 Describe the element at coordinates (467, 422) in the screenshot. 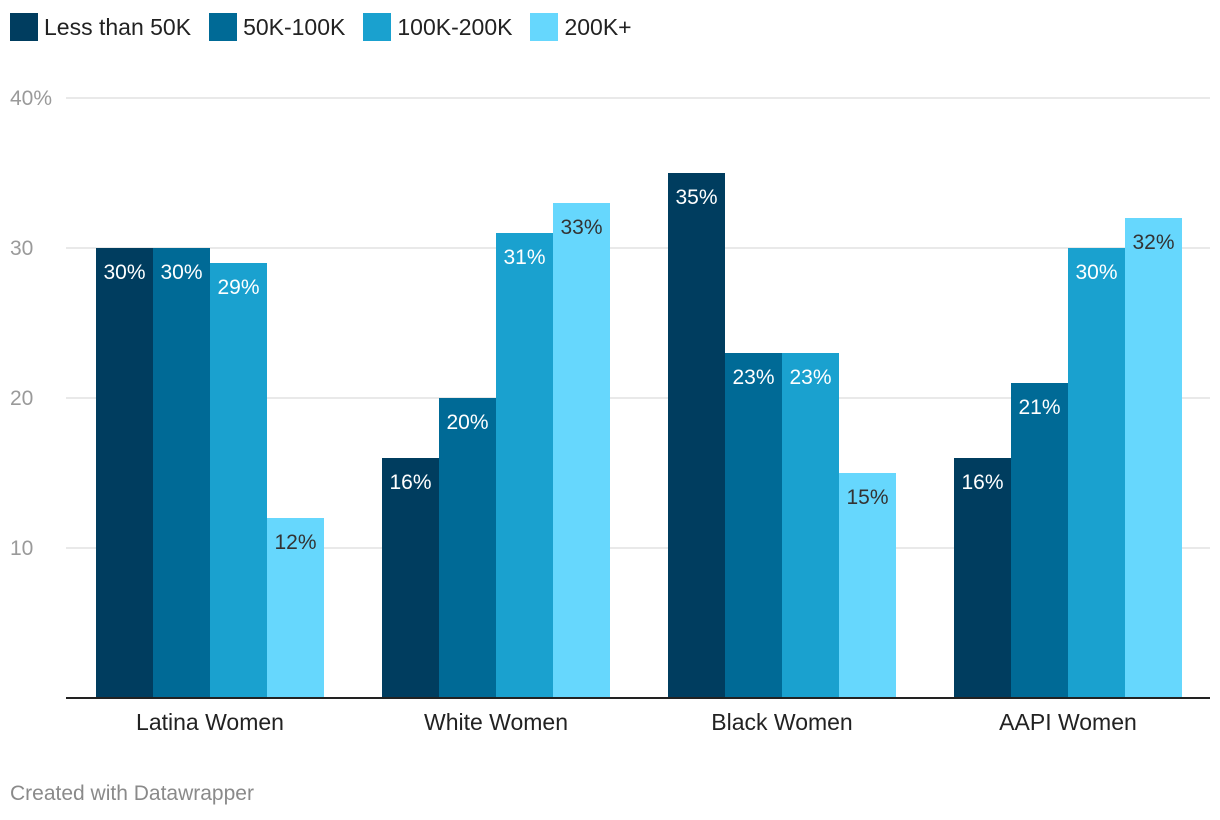

I see `bar-value-label: 20%` at that location.